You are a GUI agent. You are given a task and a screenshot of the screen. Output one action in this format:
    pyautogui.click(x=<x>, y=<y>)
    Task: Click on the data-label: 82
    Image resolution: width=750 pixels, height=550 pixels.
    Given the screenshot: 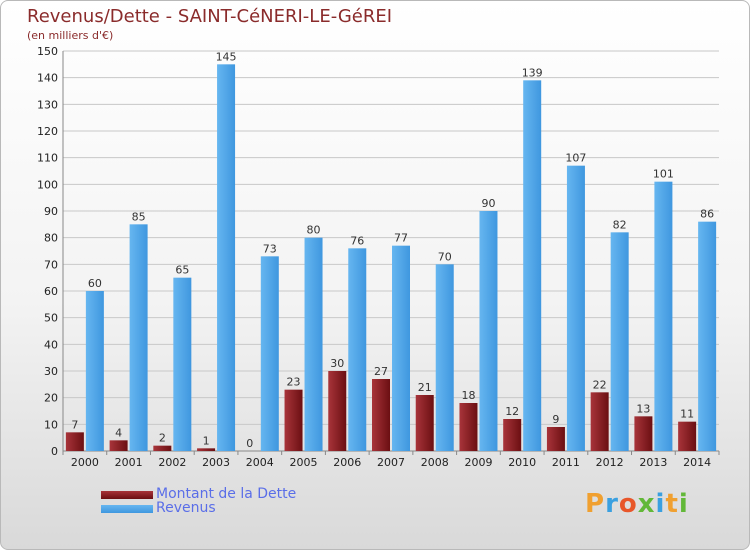 What is the action you would take?
    pyautogui.click(x=620, y=224)
    